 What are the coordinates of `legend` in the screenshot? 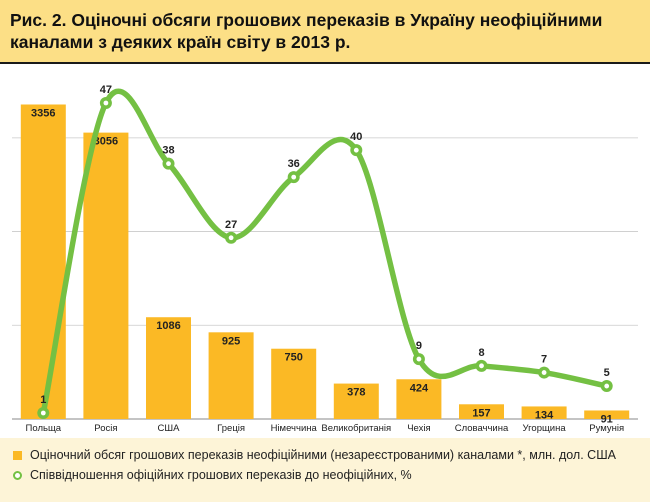 It's located at (325, 470).